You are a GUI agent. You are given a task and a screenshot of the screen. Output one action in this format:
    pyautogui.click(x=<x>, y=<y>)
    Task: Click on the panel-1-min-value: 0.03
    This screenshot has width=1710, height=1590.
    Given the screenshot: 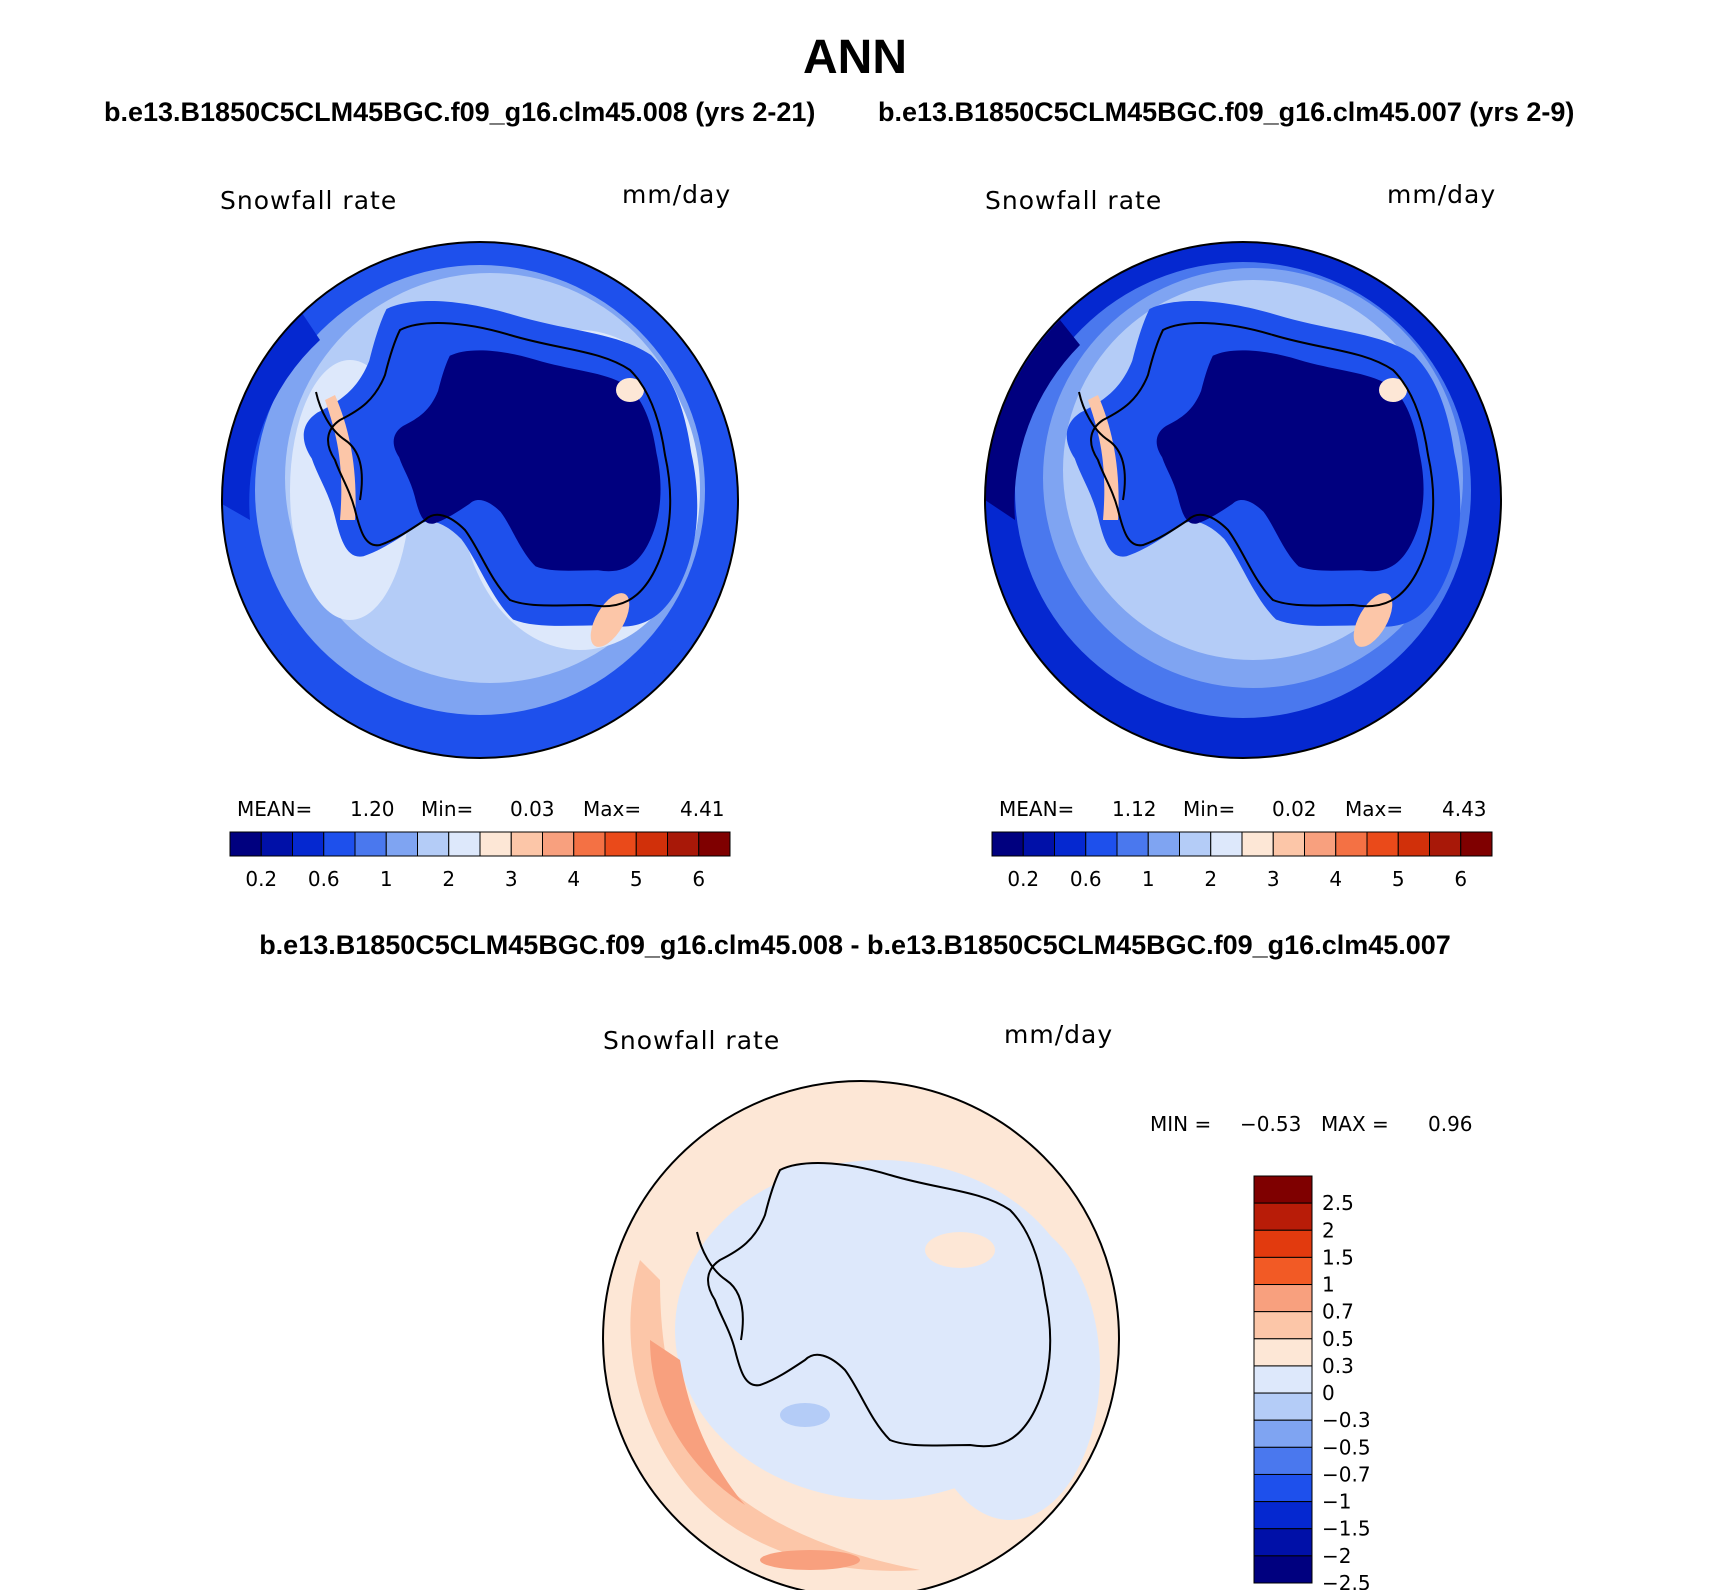 What is the action you would take?
    pyautogui.click(x=532, y=809)
    